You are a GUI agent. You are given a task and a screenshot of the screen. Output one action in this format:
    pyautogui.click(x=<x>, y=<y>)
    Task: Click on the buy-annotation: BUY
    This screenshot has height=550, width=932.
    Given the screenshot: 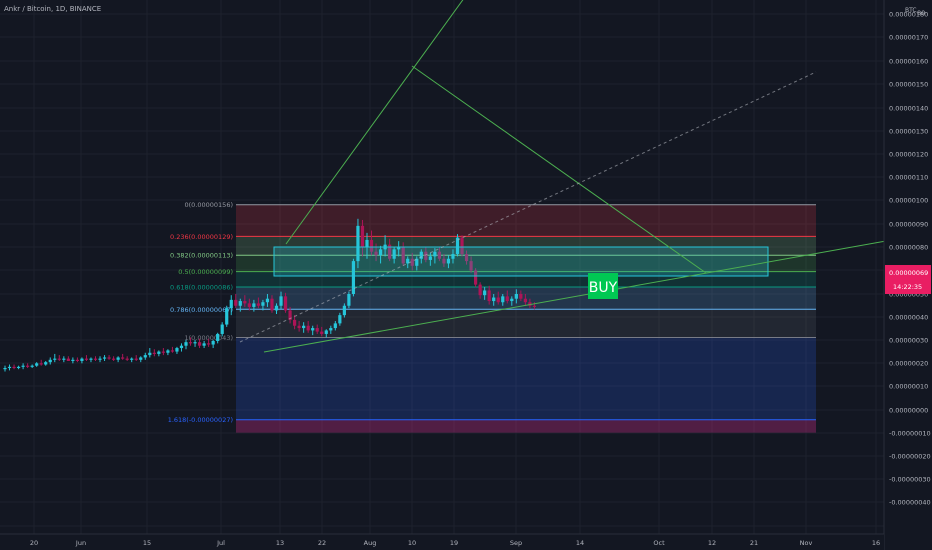 What is the action you would take?
    pyautogui.click(x=603, y=286)
    